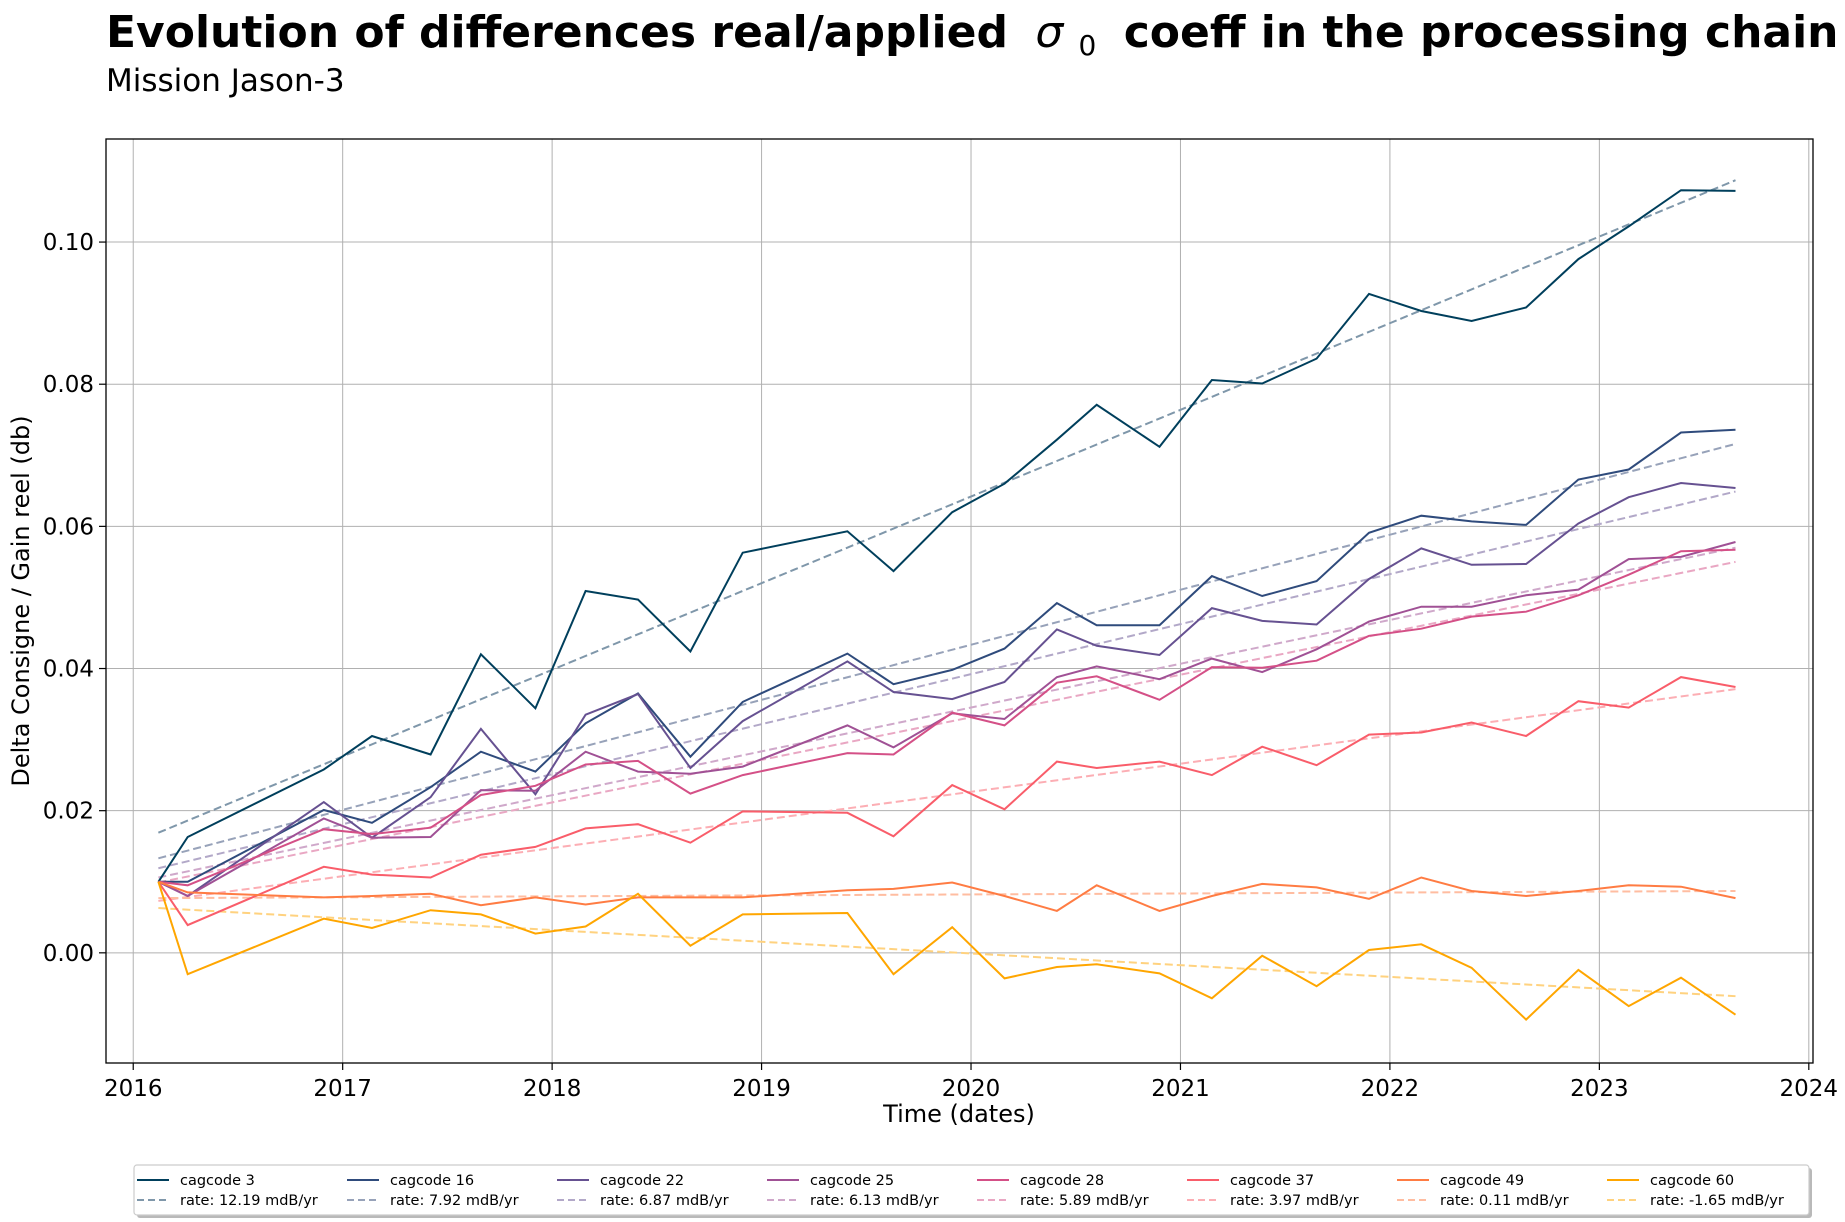 Image resolution: width=1845 pixels, height=1222 pixels. I want to click on x-tick-label: 2024, so click(1809, 1089).